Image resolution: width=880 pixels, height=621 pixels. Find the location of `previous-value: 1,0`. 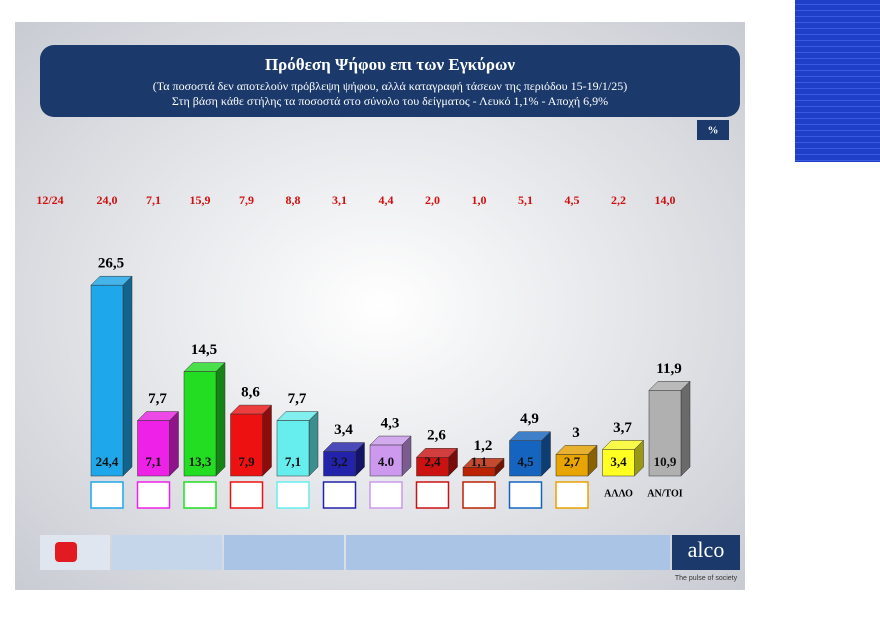

previous-value: 1,0 is located at coordinates (479, 200).